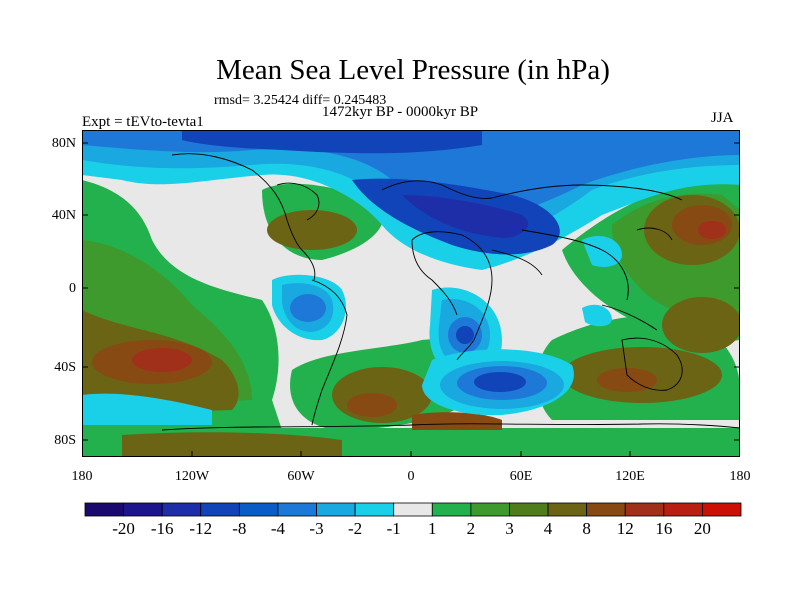  I want to click on colorbar-tick-label: 2, so click(471, 528).